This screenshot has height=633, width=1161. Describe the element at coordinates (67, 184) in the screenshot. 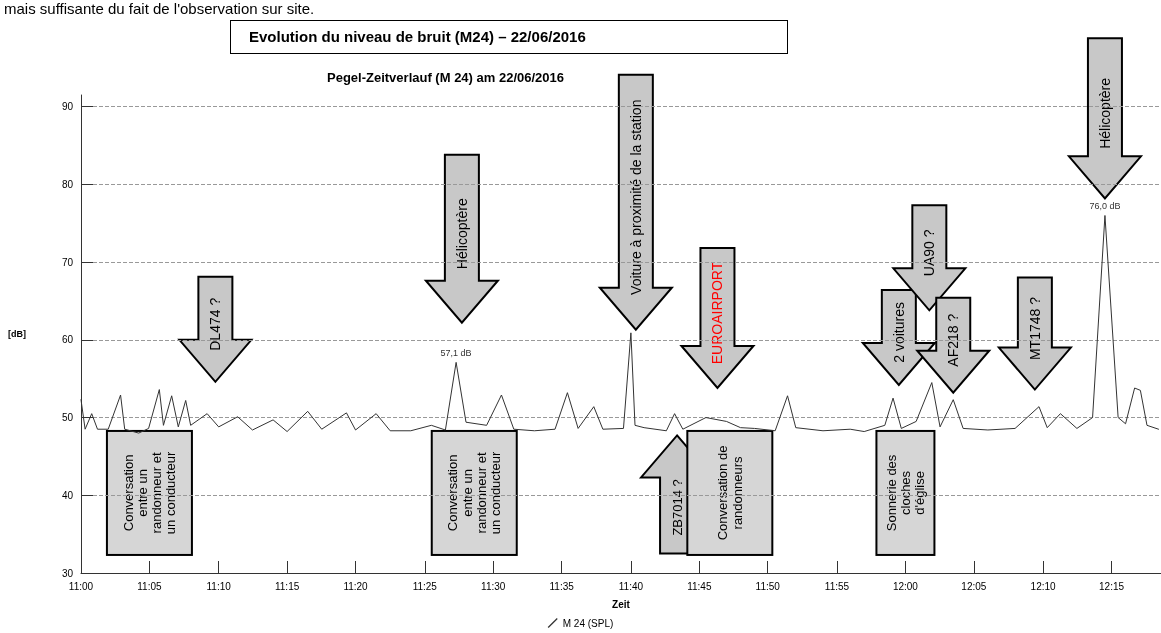

I see `y-tick-label: 80` at that location.